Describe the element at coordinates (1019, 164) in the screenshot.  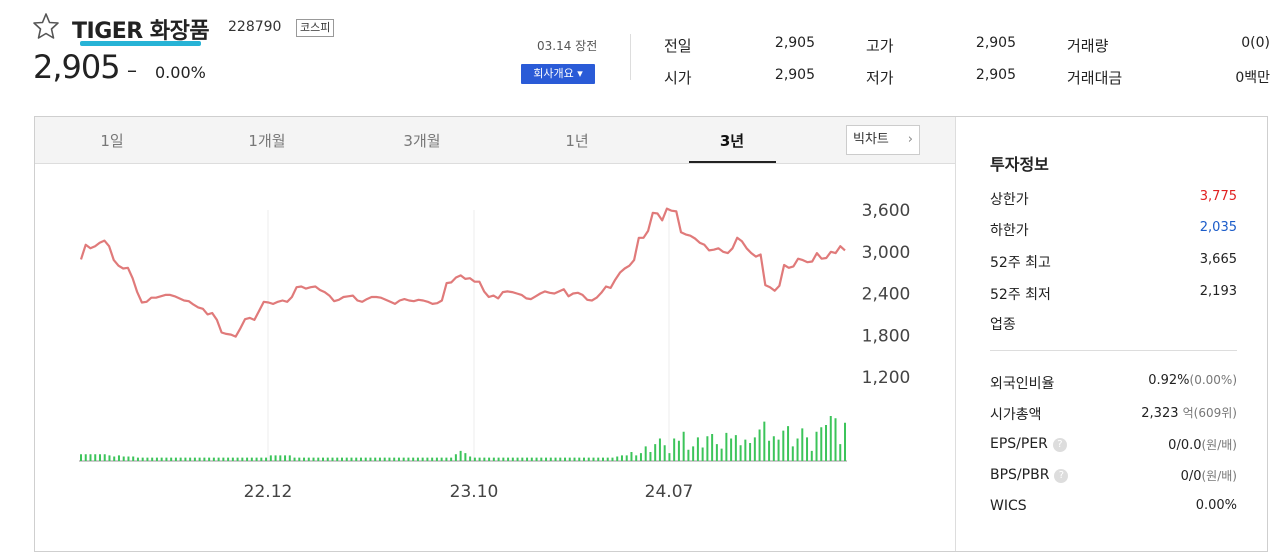
I see `info-title: 투자정보` at that location.